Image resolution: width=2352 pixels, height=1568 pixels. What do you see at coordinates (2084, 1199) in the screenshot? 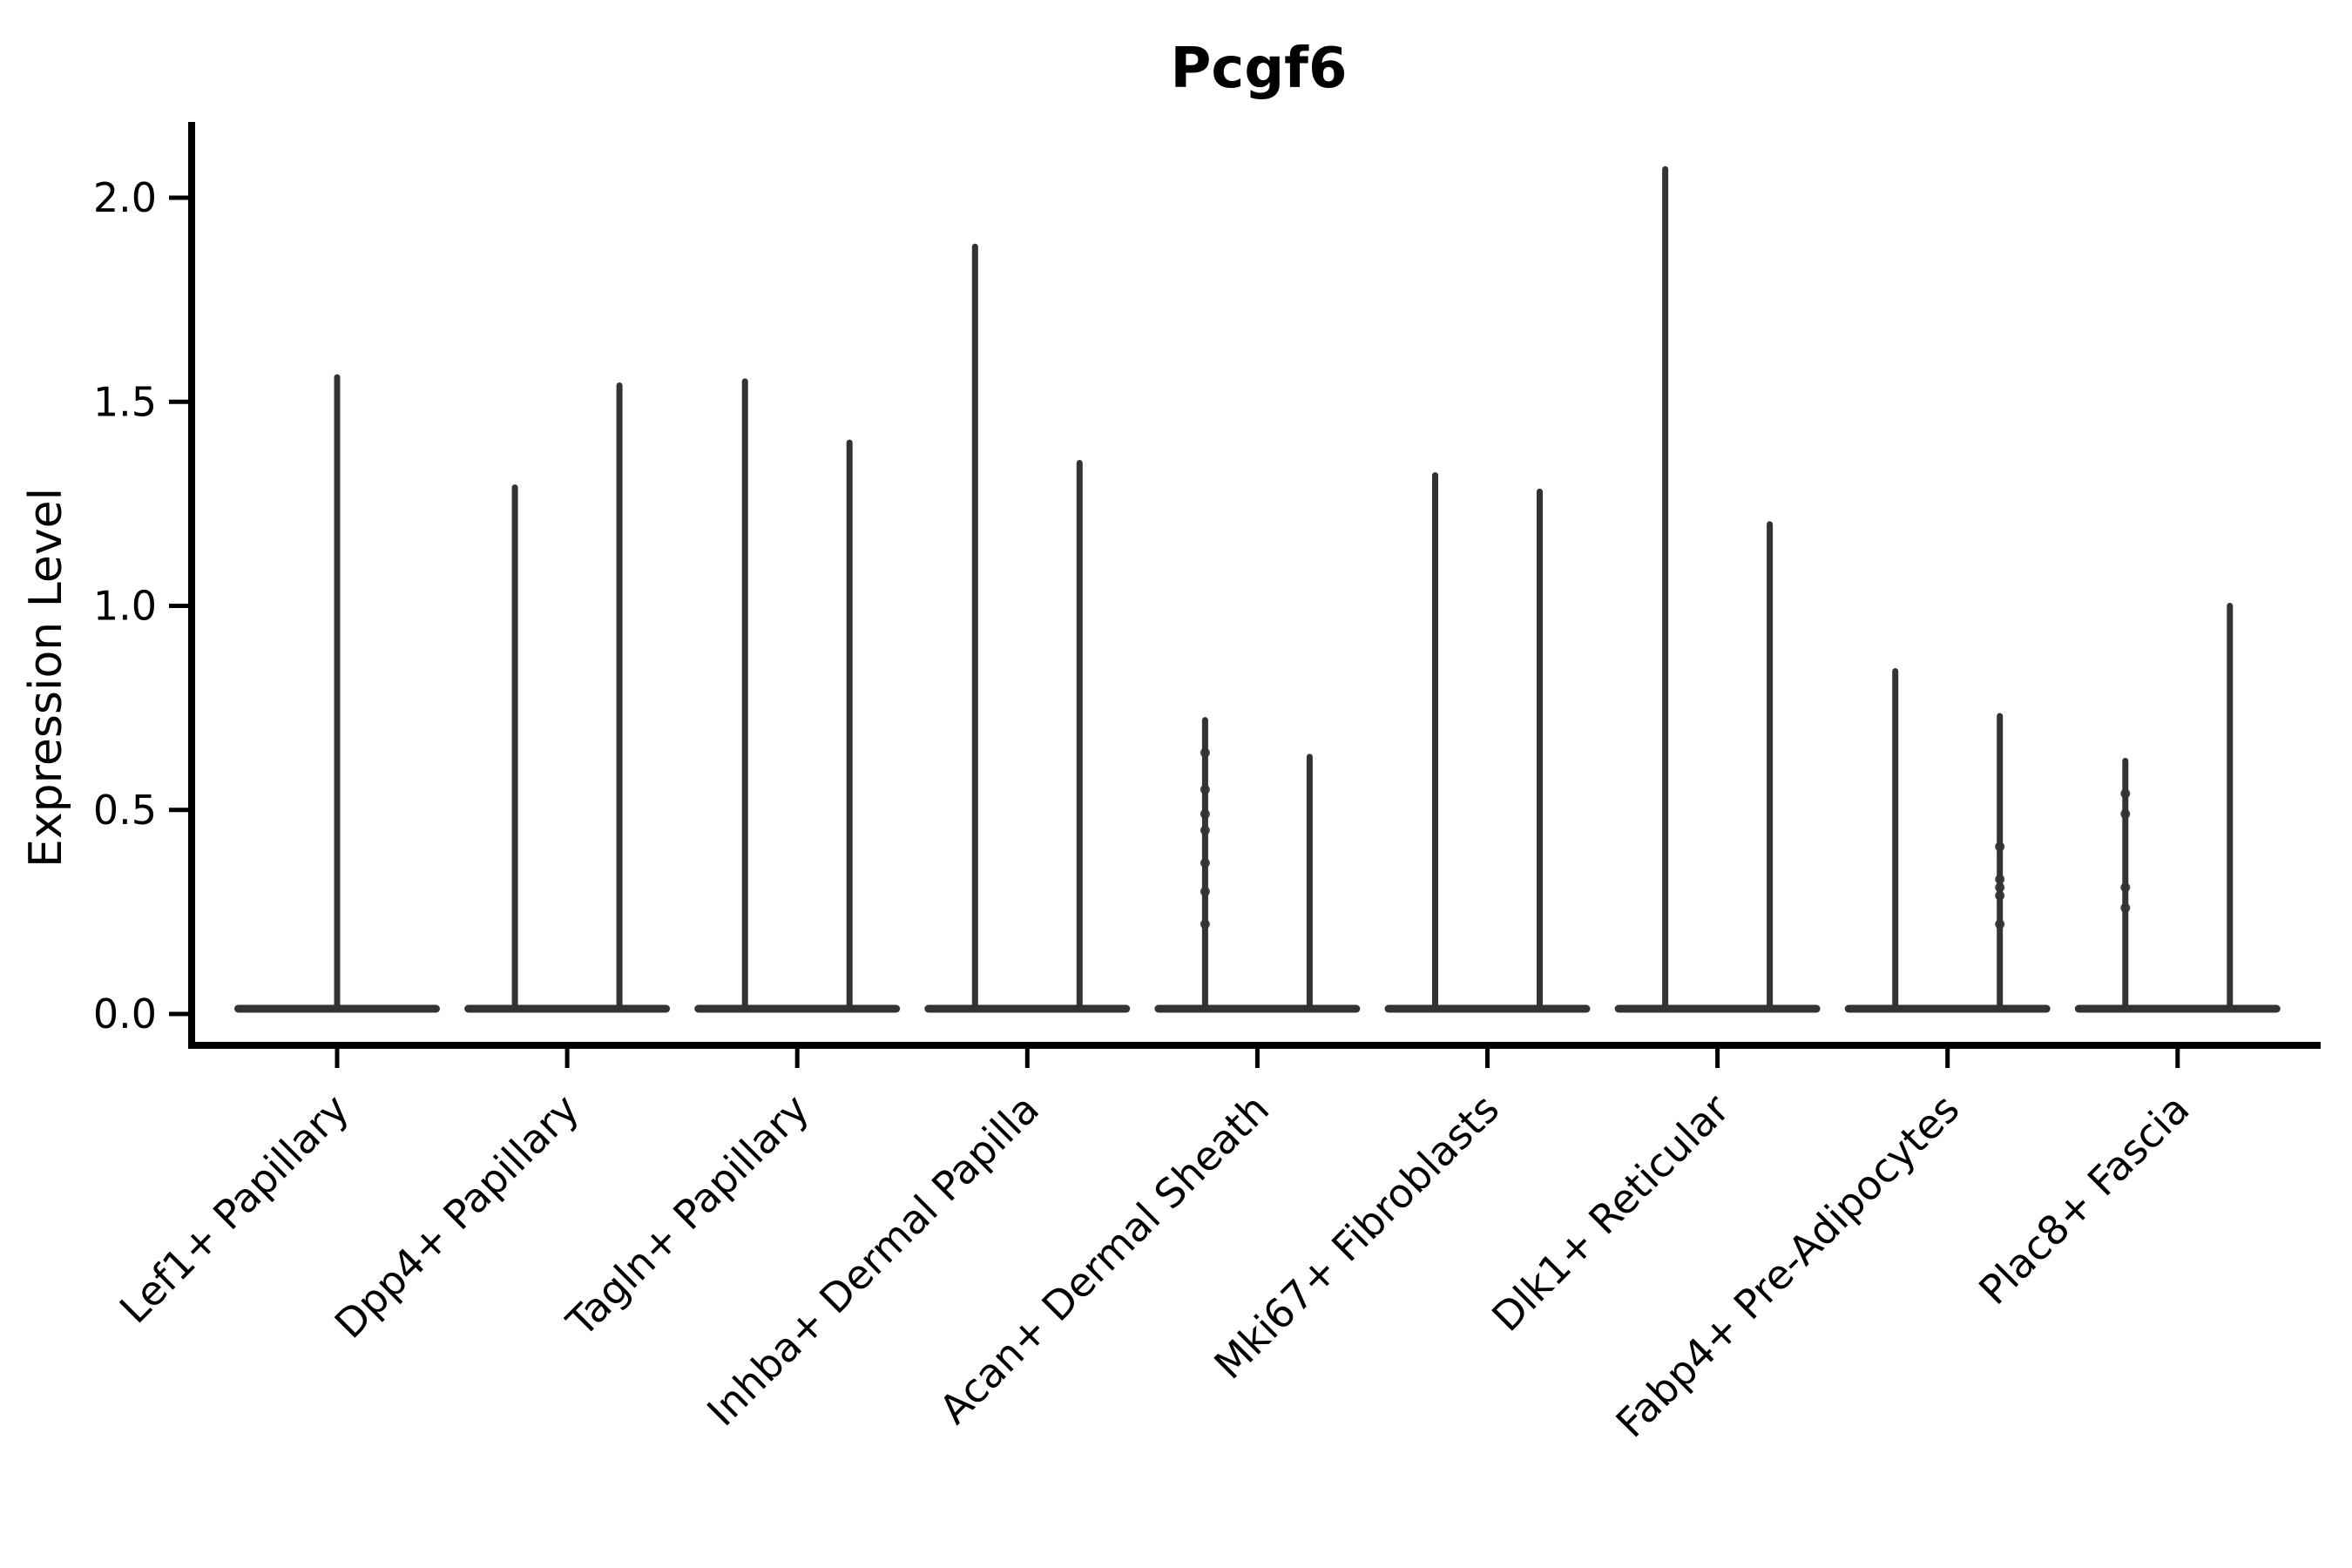
I see `x-tick-label: Plac8+ Fascia` at bounding box center [2084, 1199].